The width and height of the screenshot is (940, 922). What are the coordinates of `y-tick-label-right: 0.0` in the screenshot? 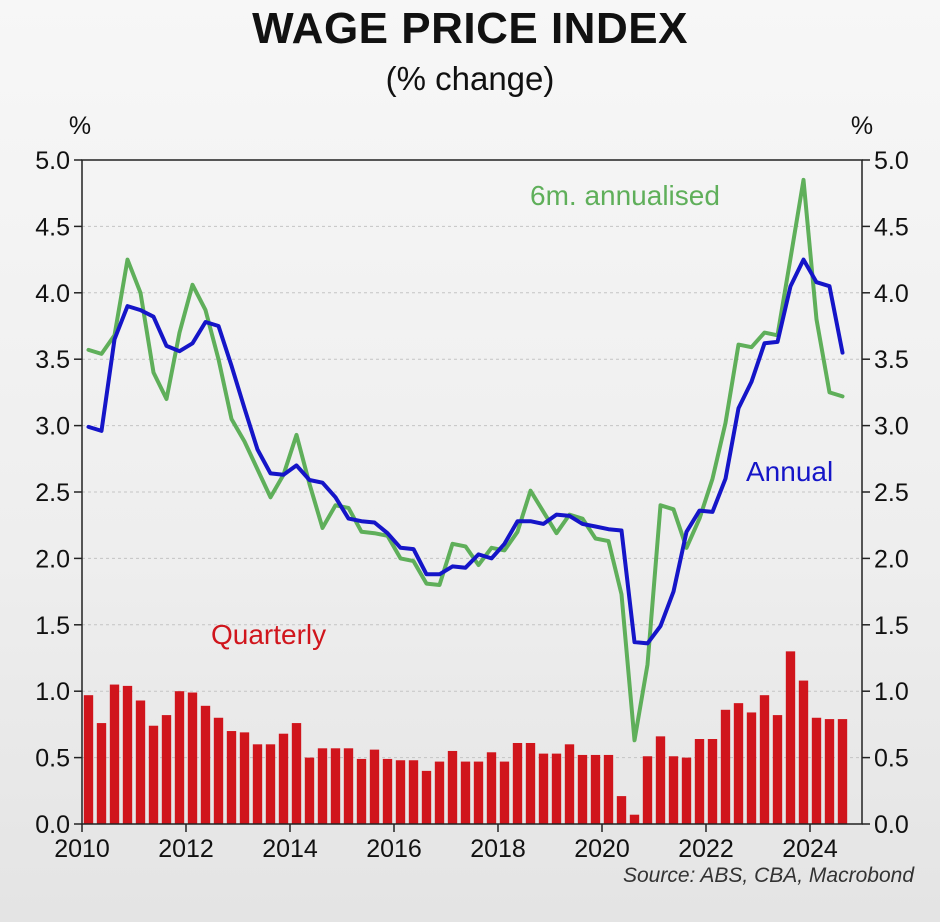 It's located at (891, 825).